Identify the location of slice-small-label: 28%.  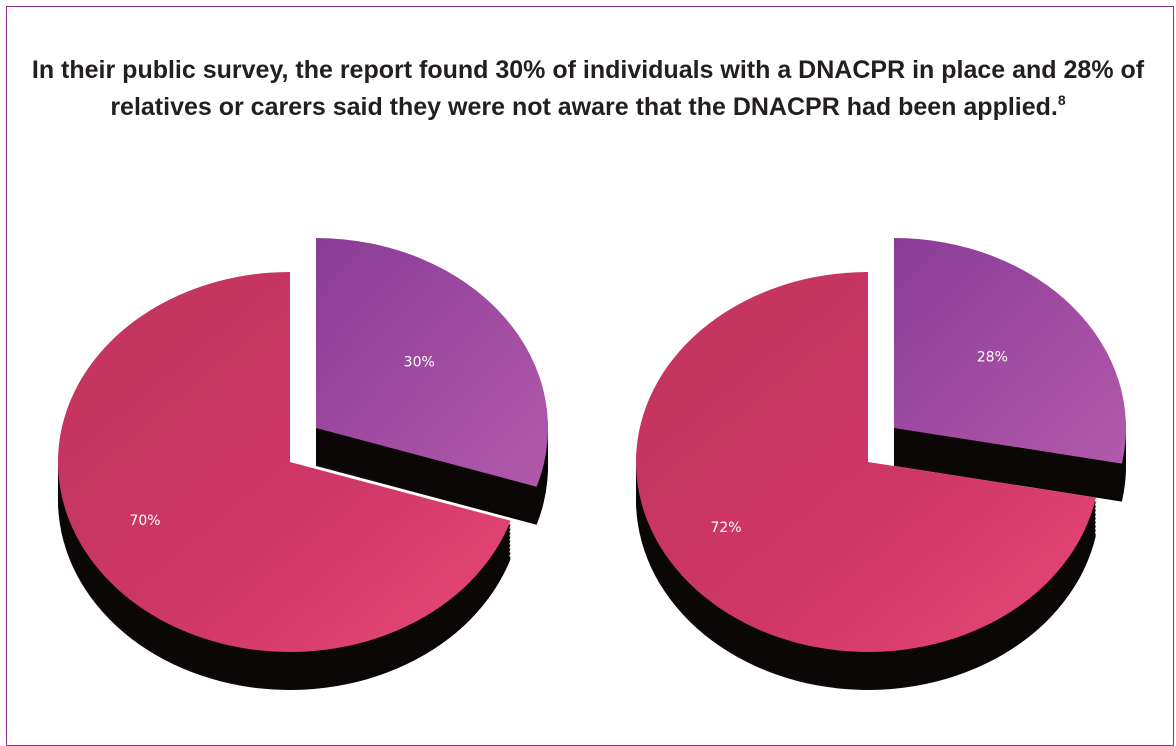
(992, 357).